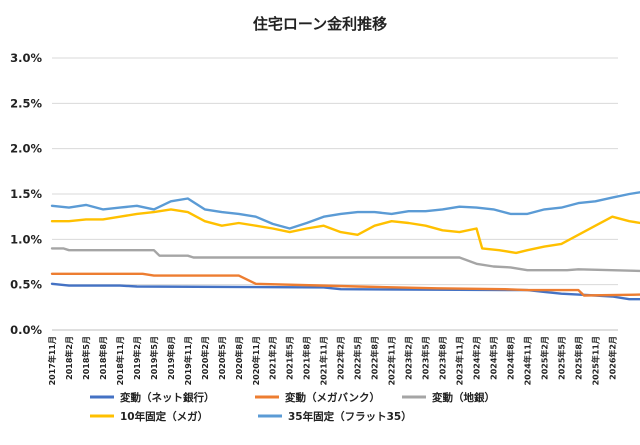 Image resolution: width=640 pixels, height=445 pixels. Describe the element at coordinates (595, 360) in the screenshot. I see `x-tick-label: 2025年11月` at that location.